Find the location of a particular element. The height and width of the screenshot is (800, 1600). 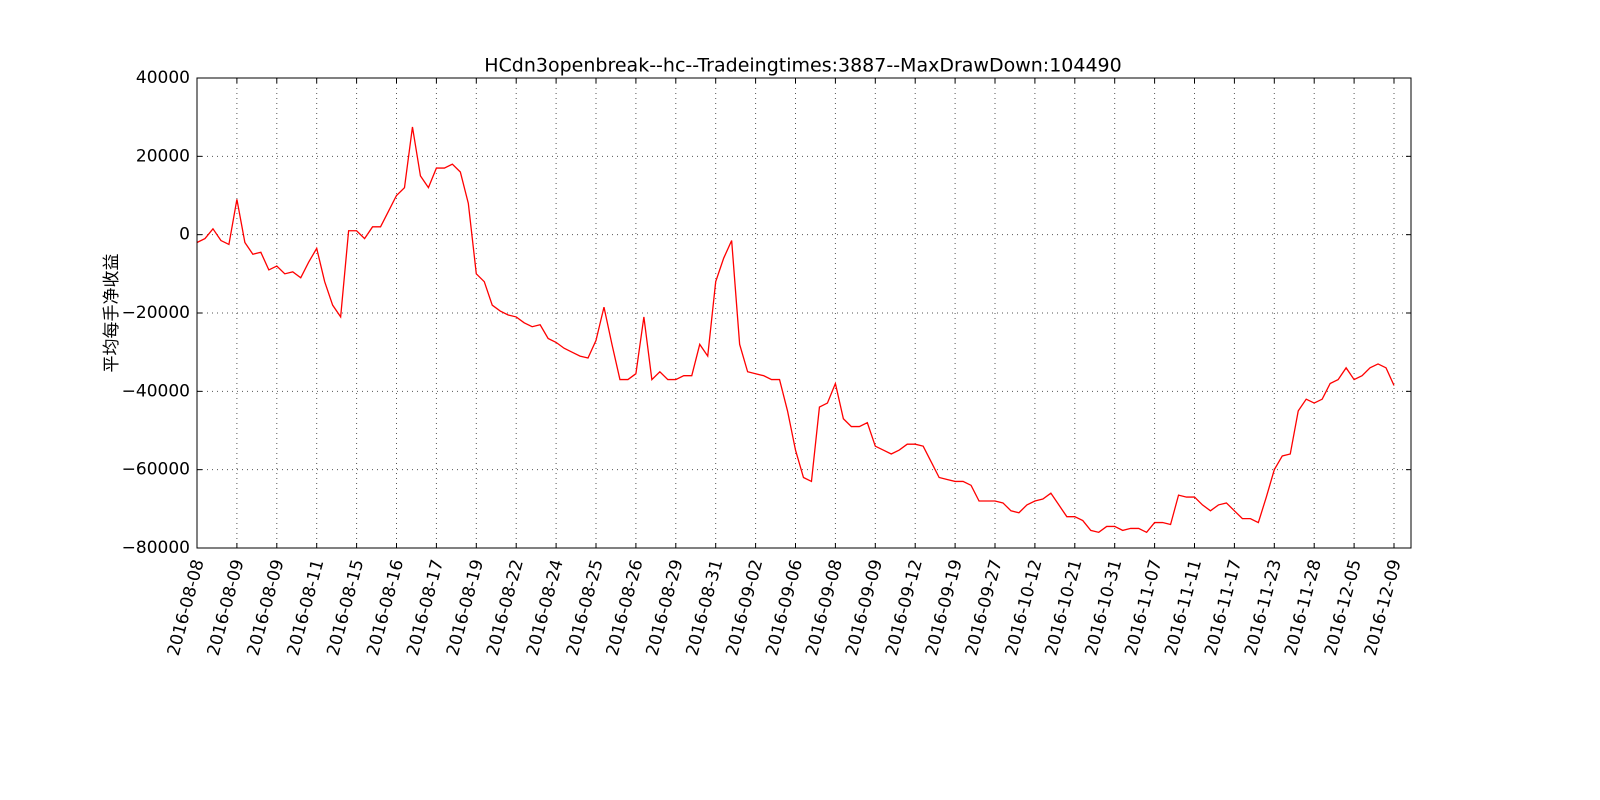

x-tick-label: 2016-08-24 is located at coordinates (545, 607).